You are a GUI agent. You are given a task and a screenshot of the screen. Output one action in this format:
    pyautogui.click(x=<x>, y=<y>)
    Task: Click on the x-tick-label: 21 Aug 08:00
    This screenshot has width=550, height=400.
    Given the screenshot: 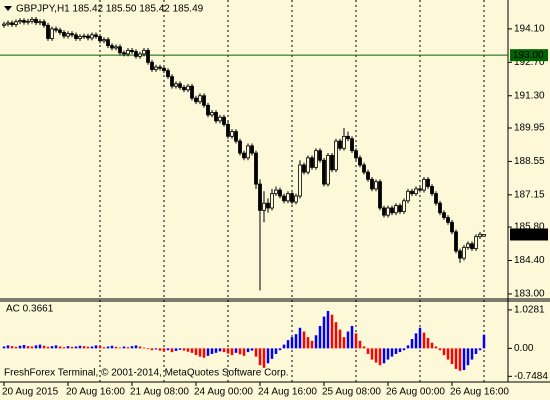 What is the action you would take?
    pyautogui.click(x=159, y=392)
    